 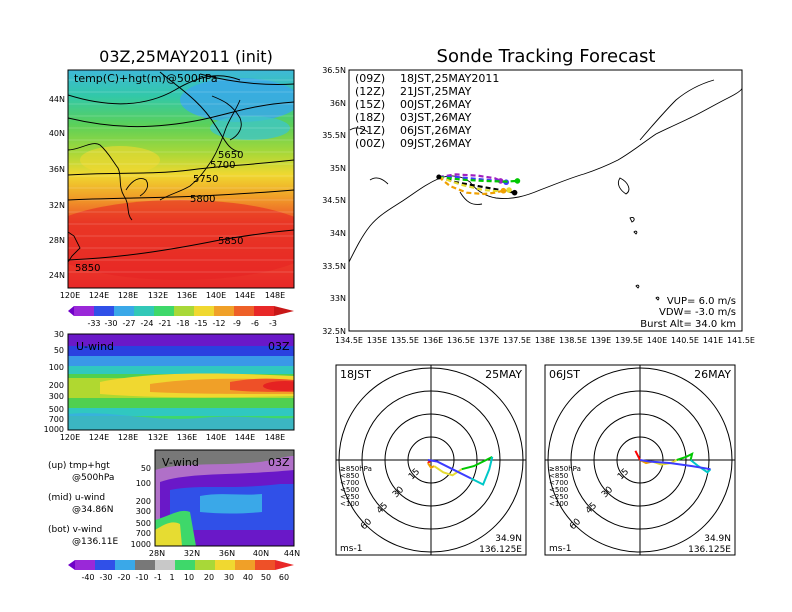 I want to click on hodo-1-lat: 34.9N, so click(x=508, y=539).